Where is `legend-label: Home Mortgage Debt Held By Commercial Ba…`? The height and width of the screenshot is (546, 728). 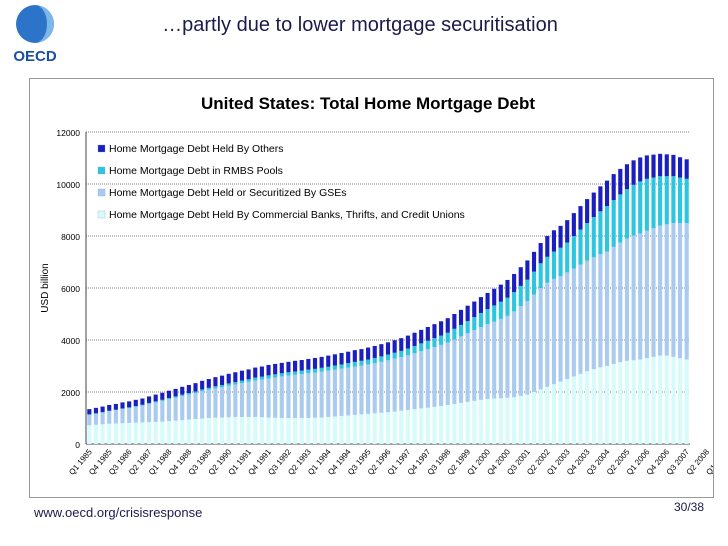 legend-label: Home Mortgage Debt Held By Commercial Ba… is located at coordinates (287, 215).